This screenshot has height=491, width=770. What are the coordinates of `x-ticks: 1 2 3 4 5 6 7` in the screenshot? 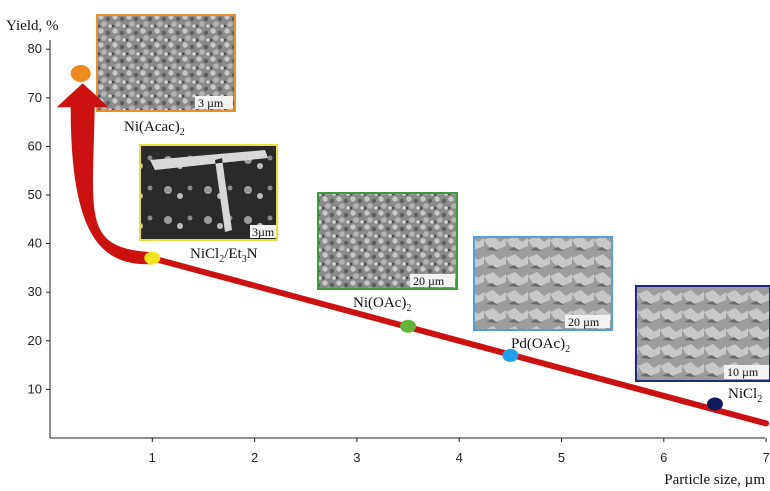 It's located at (459, 451).